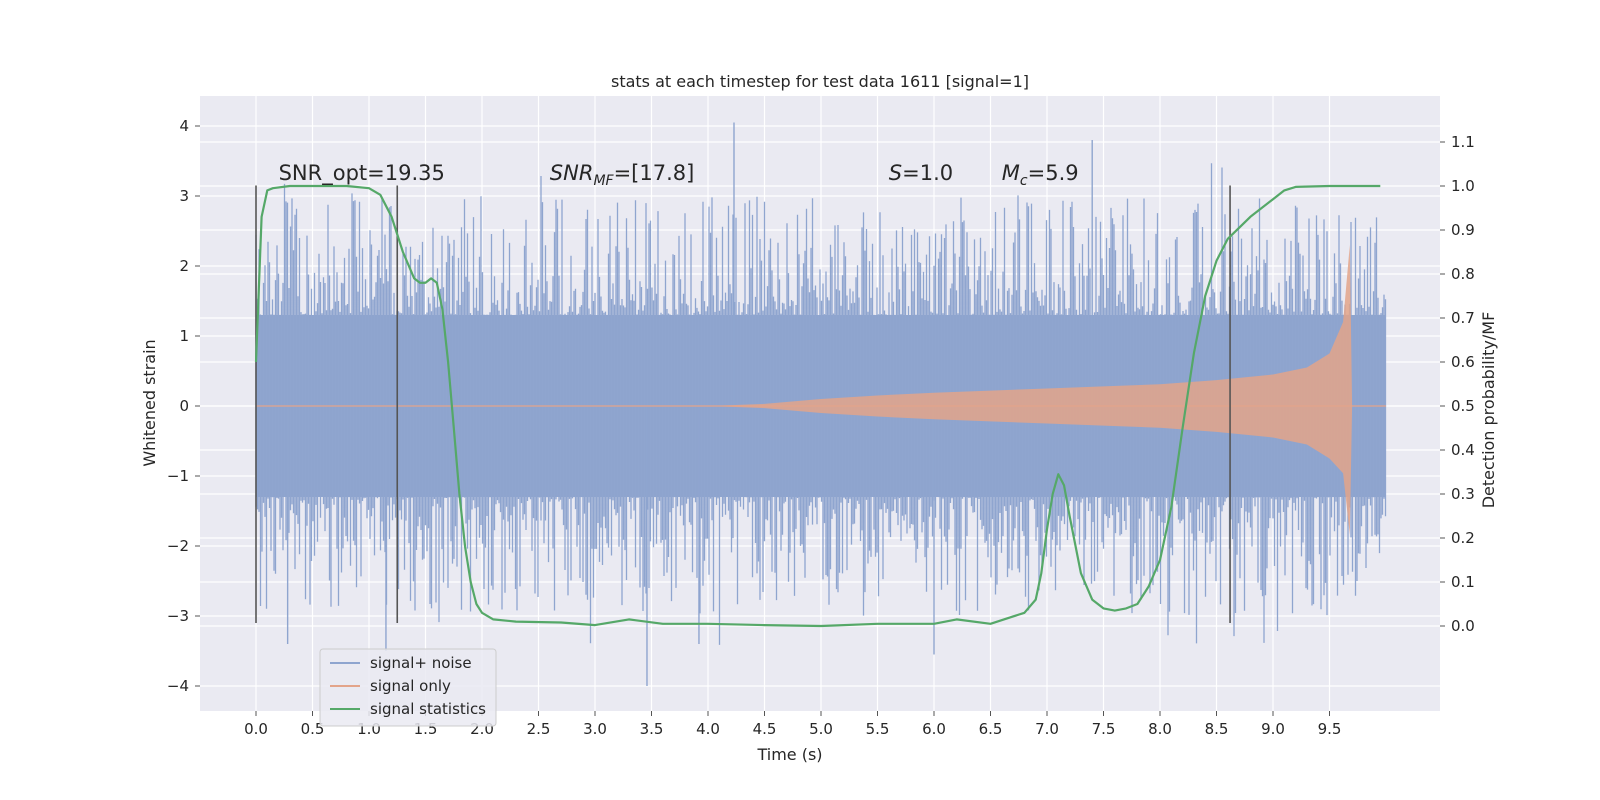 This screenshot has height=800, width=1600. I want to click on x-tick-label: 7.0, so click(1047, 729).